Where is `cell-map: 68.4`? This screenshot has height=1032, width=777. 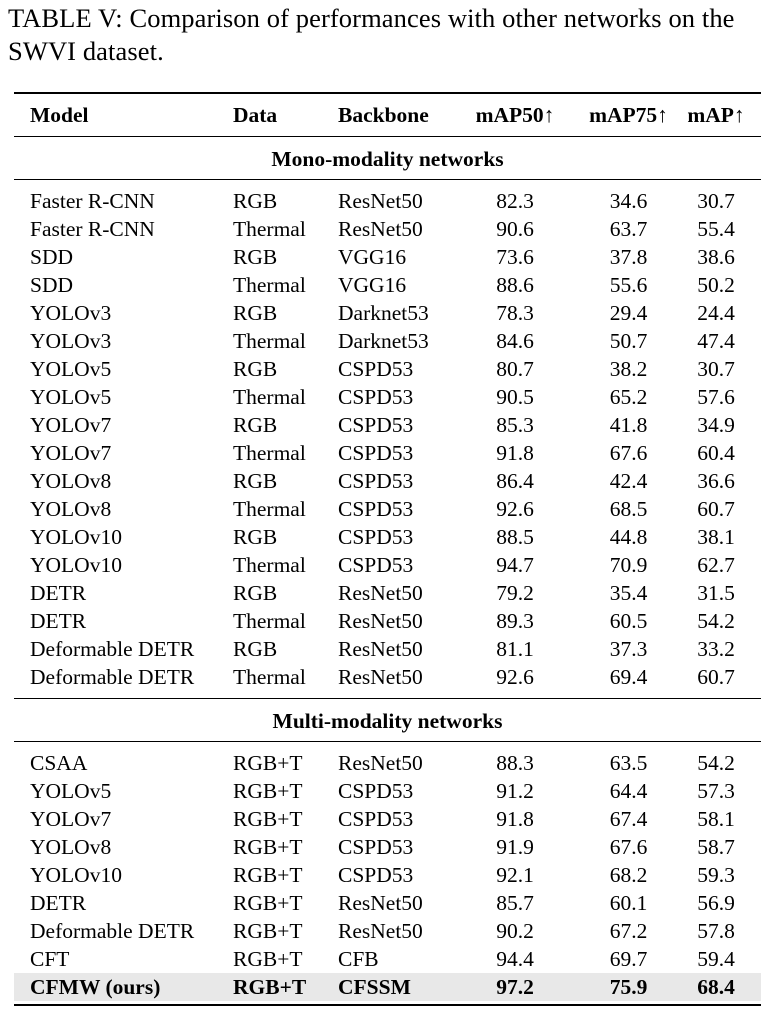 cell-map: 68.4 is located at coordinates (716, 987).